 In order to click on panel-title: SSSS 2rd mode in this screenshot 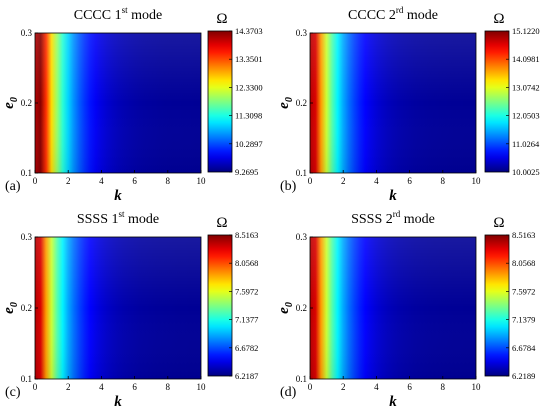, I will do `click(393, 218)`.